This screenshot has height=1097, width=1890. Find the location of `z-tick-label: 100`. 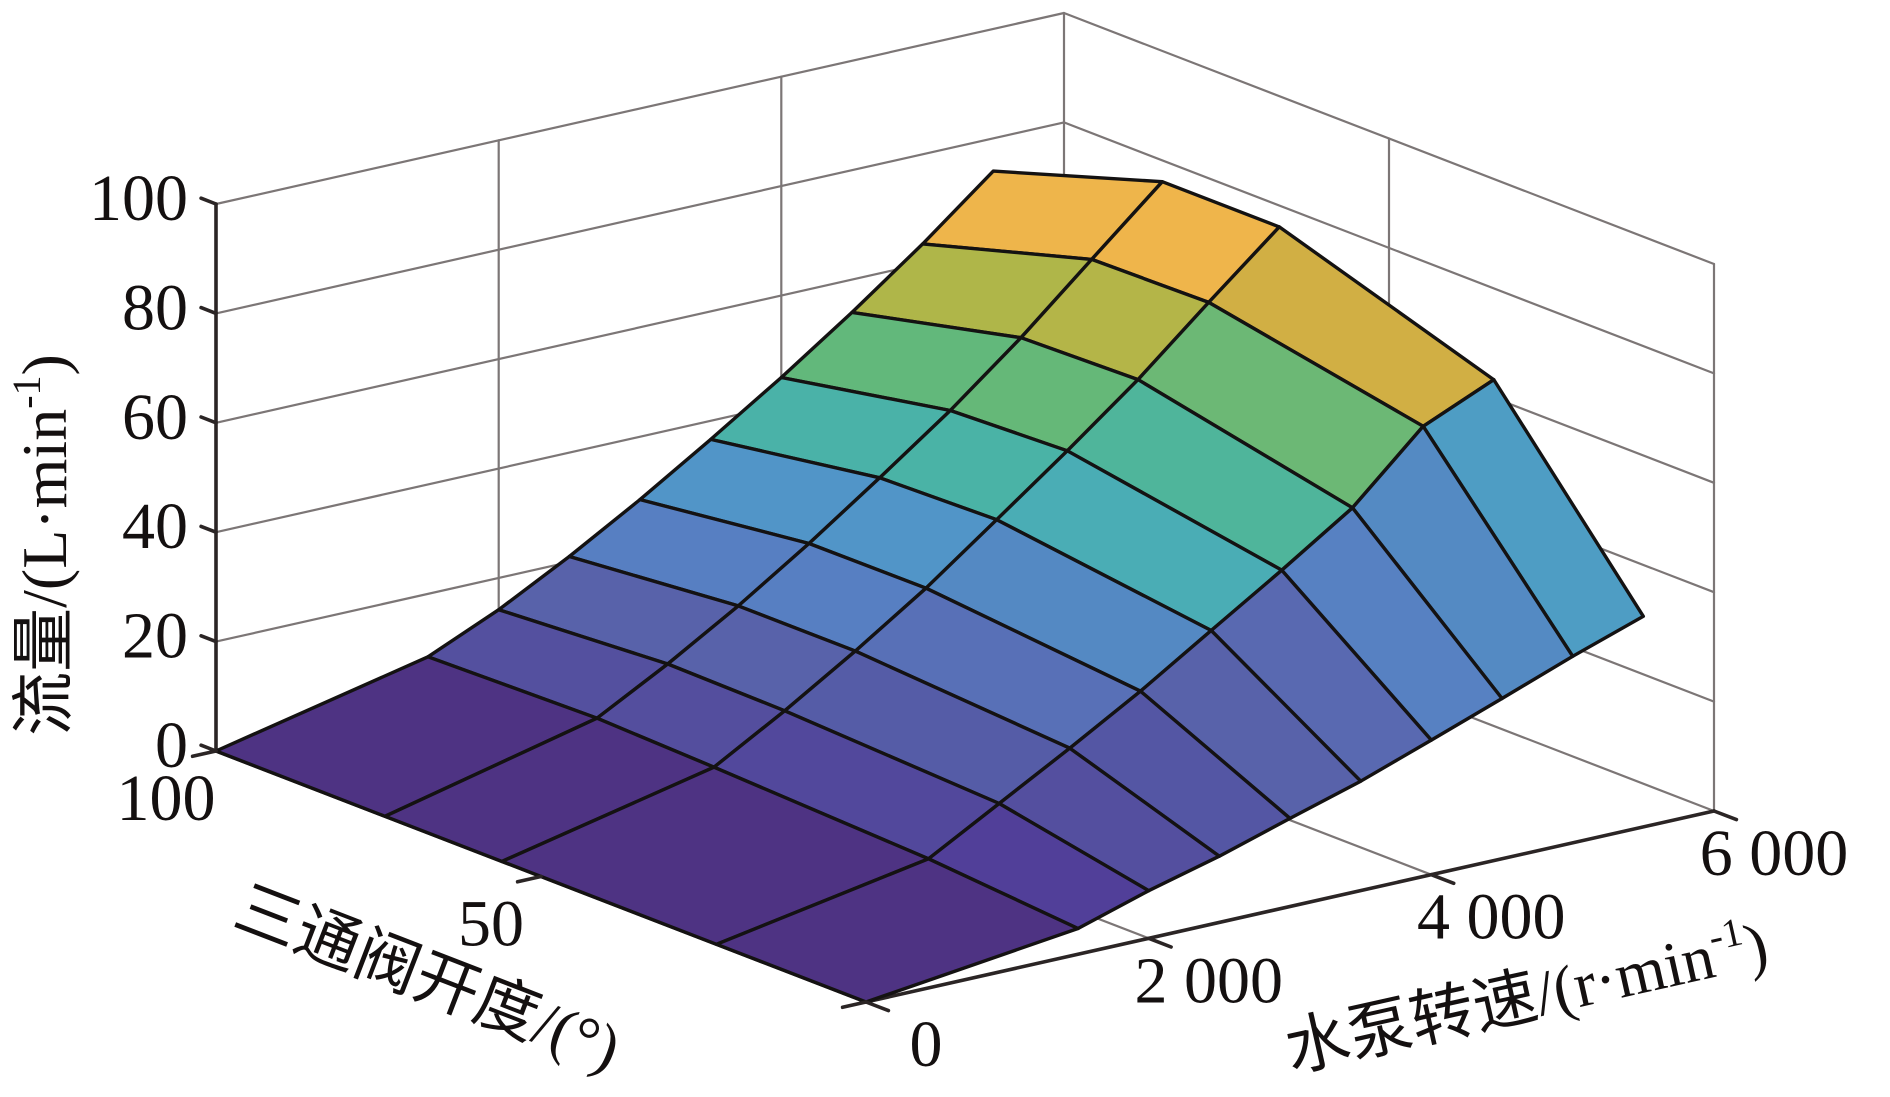

z-tick-label: 100 is located at coordinates (138, 198).